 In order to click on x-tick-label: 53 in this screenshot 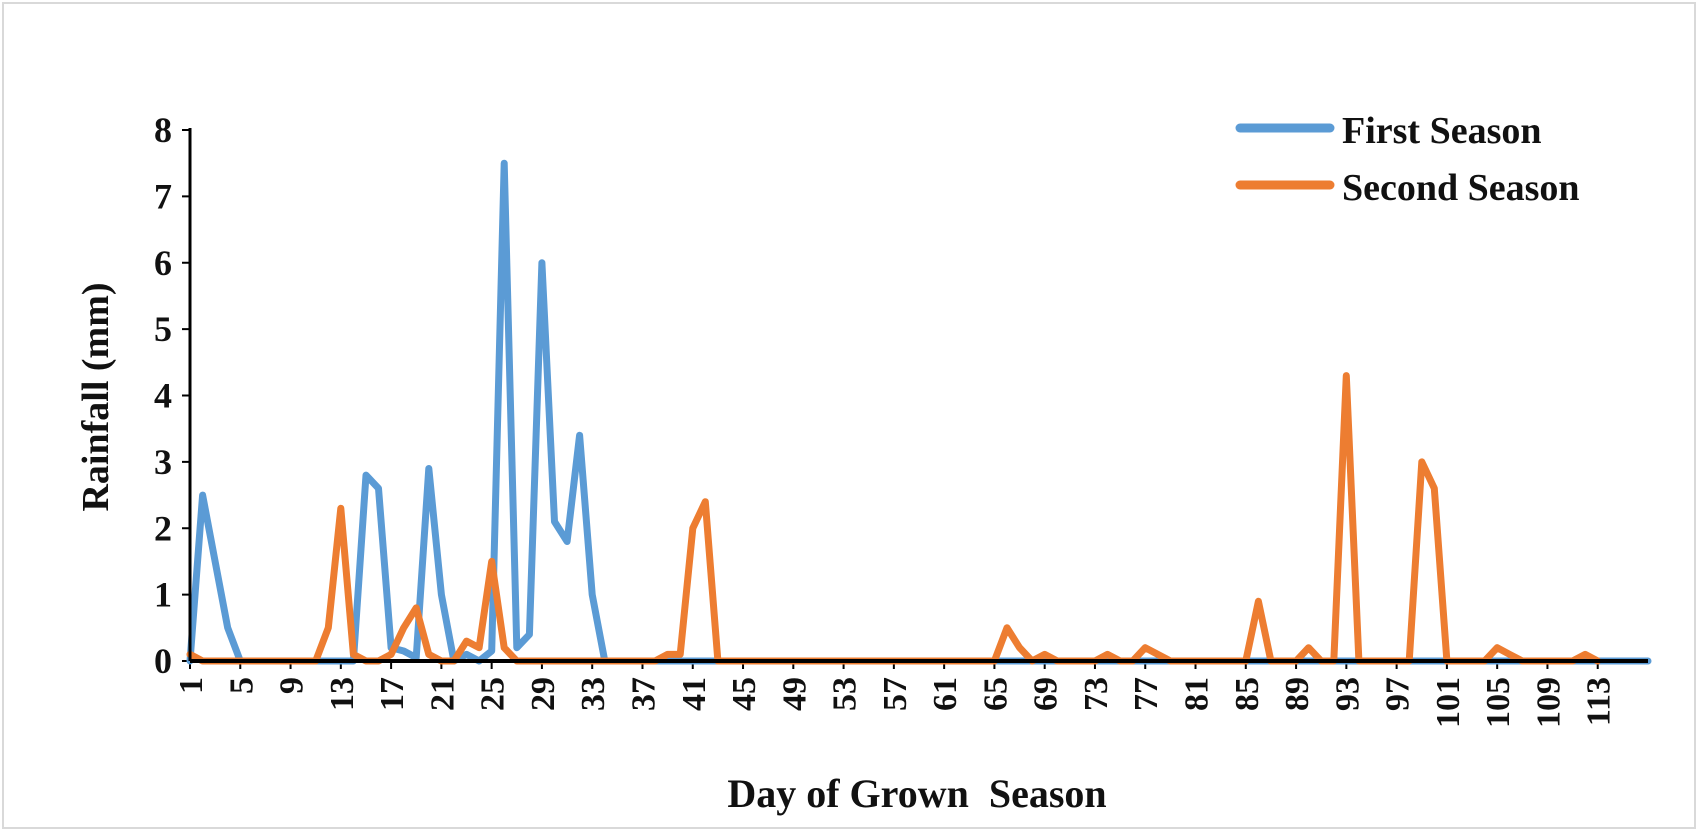, I will do `click(845, 694)`.